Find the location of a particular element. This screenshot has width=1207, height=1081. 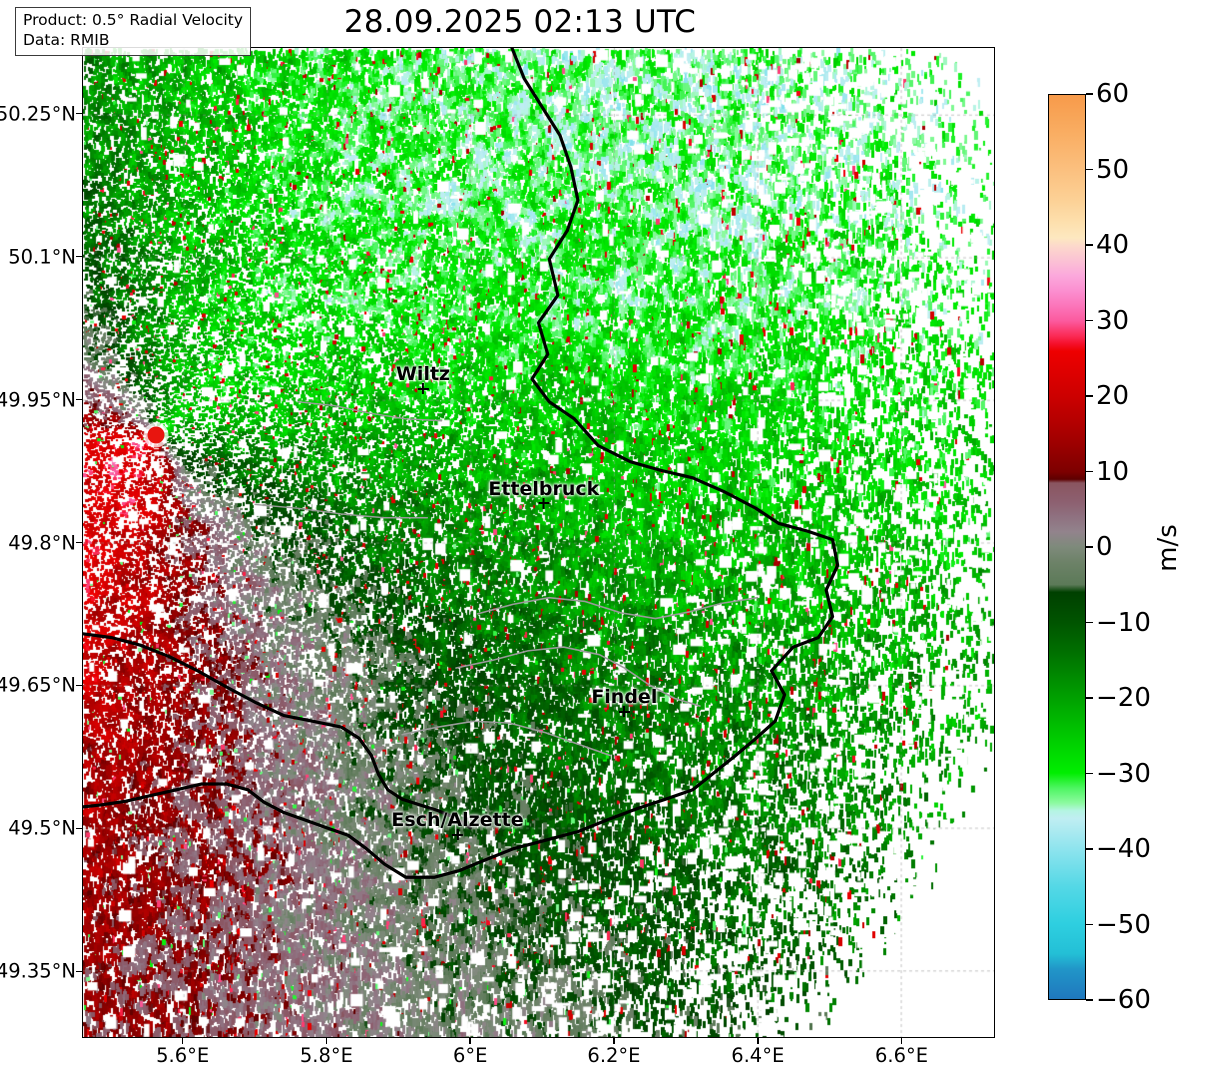

colorbar-tick-label: −10 is located at coordinates (1123, 622).